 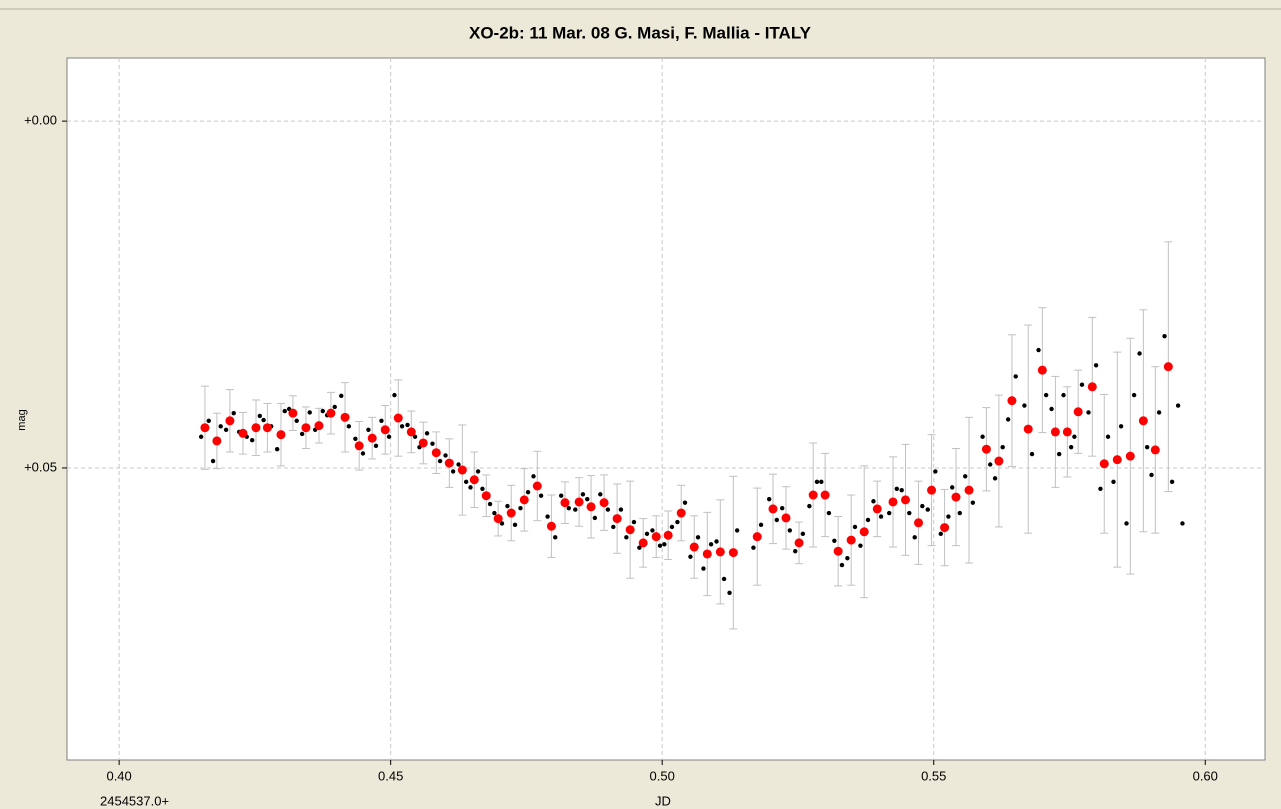 What do you see at coordinates (134, 800) in the screenshot?
I see `x-offset-label: 2454537.0+` at bounding box center [134, 800].